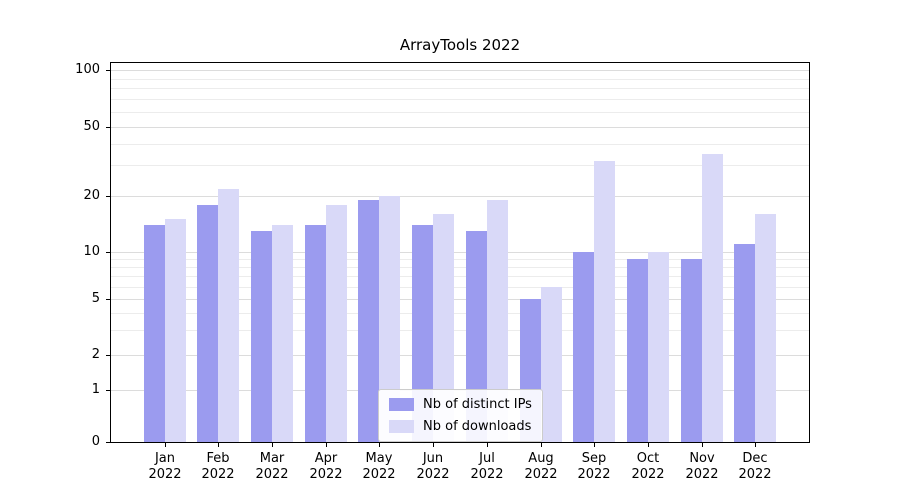 Image resolution: width=900 pixels, height=500 pixels. I want to click on x-tick-label-jul: Jul 2022, so click(487, 467).